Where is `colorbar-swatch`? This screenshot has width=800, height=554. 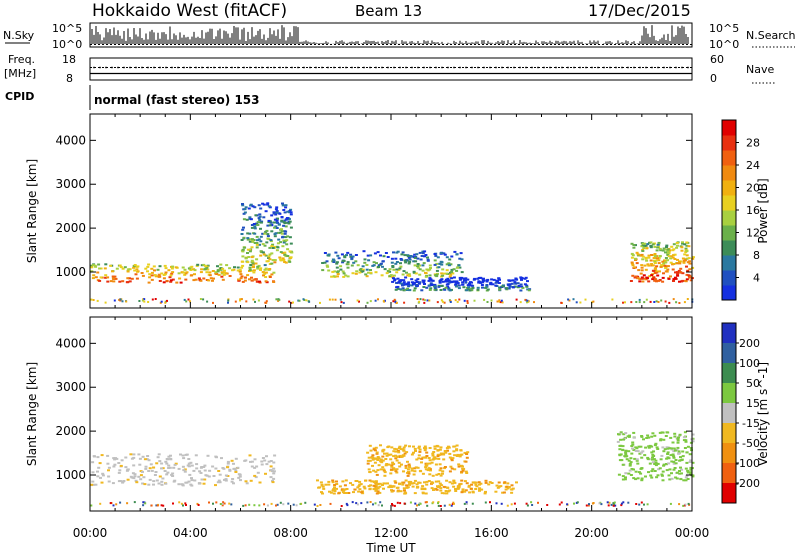
colorbar-swatch is located at coordinates (729, 263).